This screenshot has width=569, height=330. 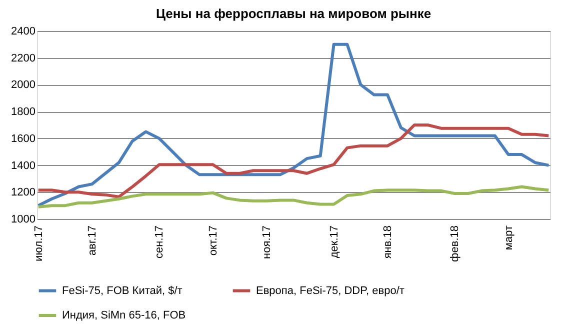 I want to click on line-series, so click(x=293, y=196).